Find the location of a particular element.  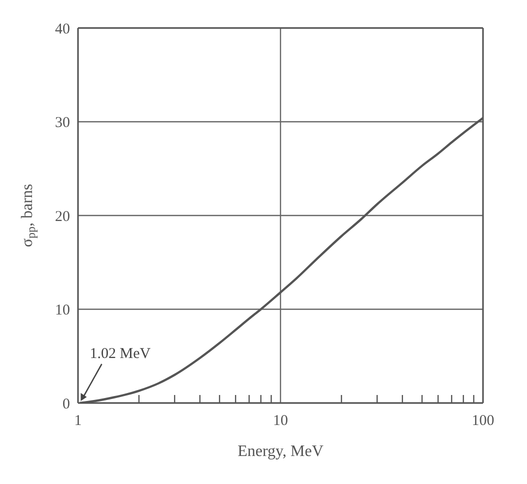

y-tick-label: 30 is located at coordinates (62, 123).